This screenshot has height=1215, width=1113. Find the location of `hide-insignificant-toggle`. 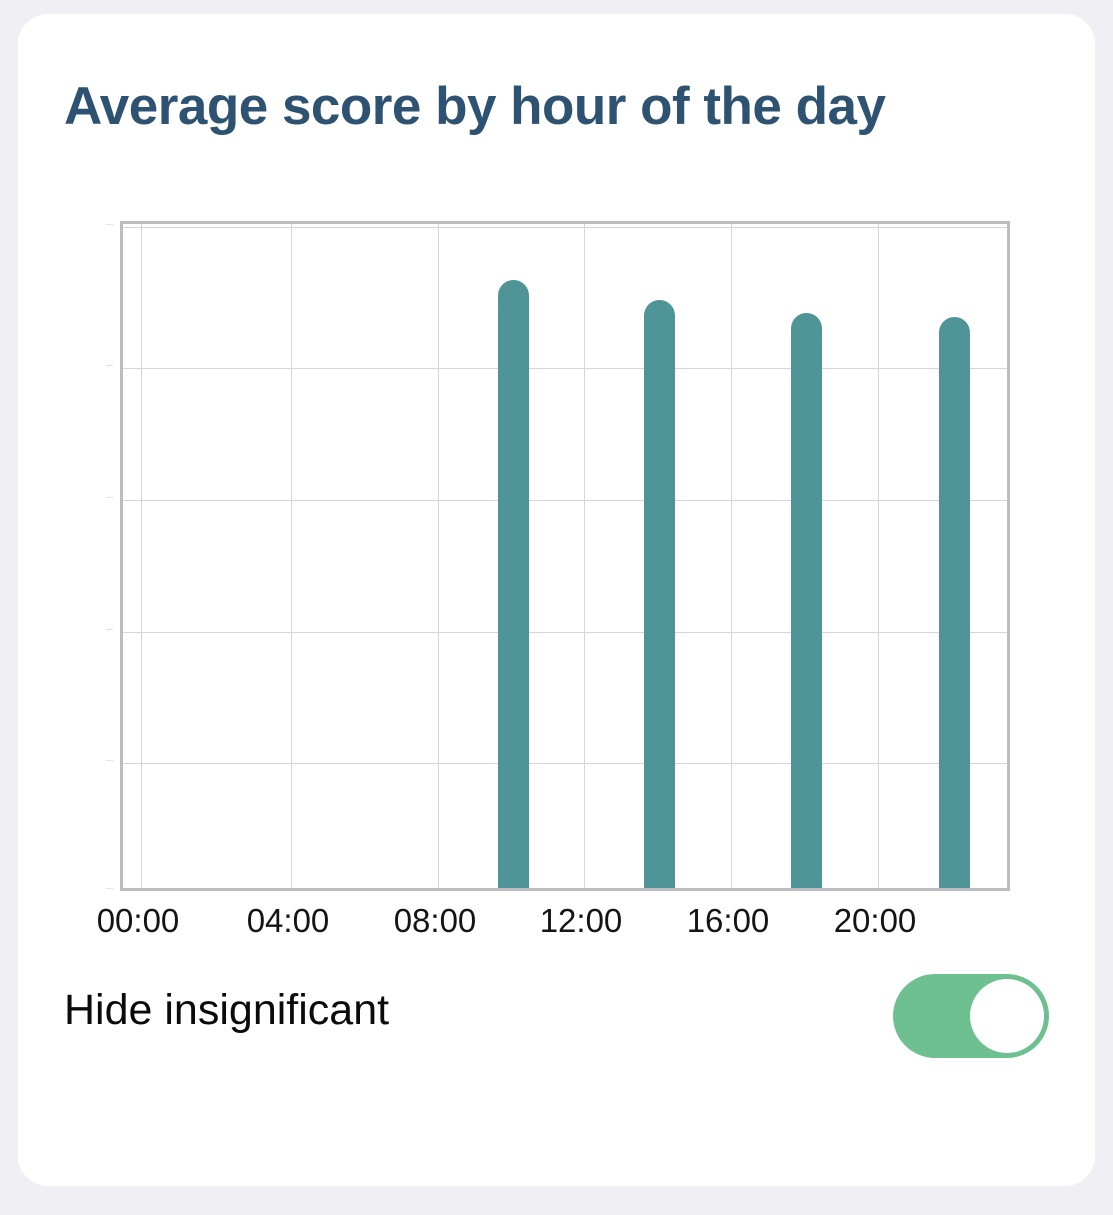

hide-insignificant-toggle is located at coordinates (971, 1016).